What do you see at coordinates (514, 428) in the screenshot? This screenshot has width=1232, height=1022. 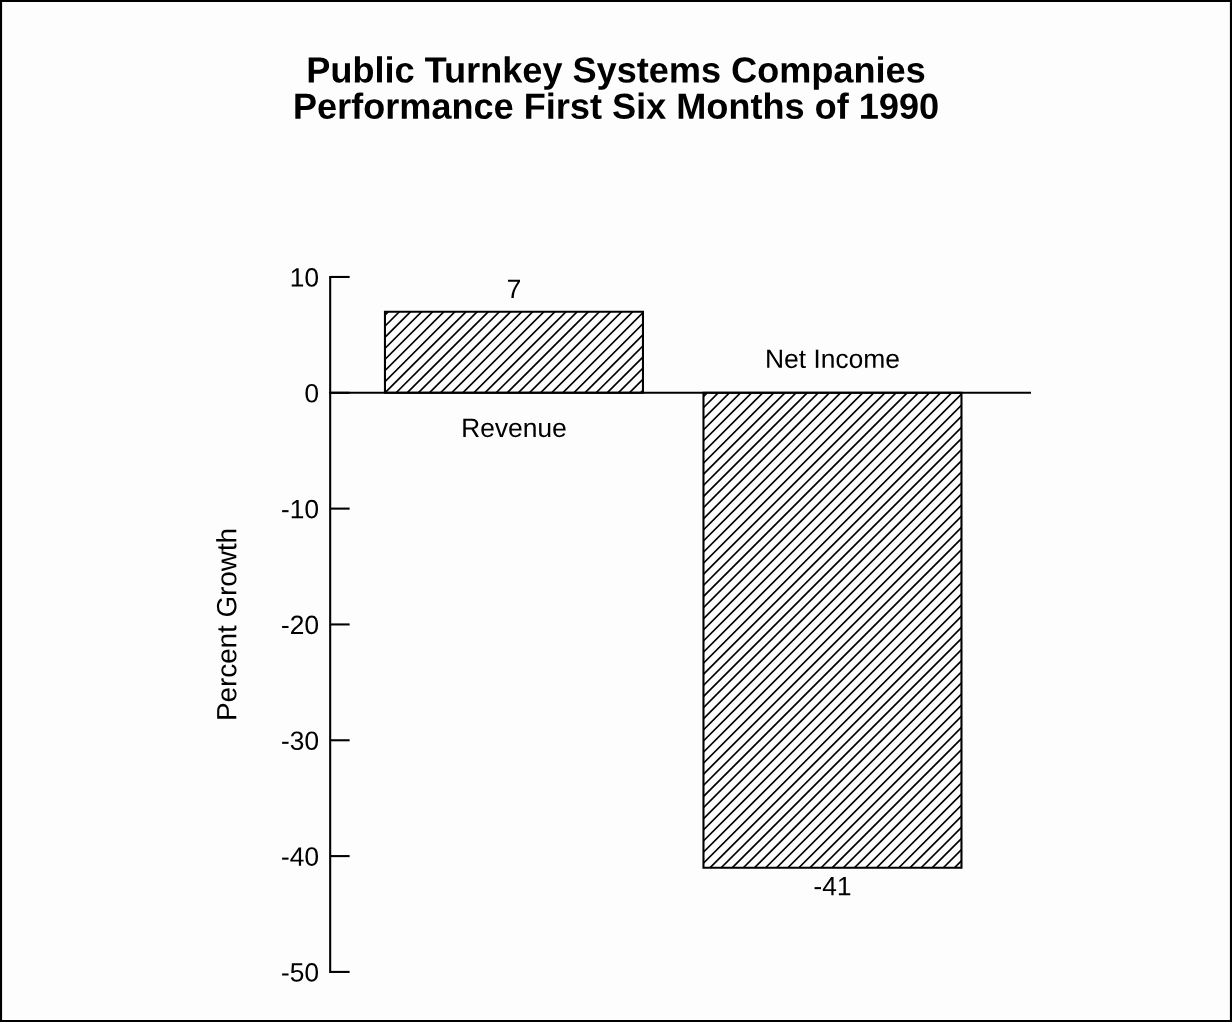 I see `x-tick-label: Revenue` at bounding box center [514, 428].